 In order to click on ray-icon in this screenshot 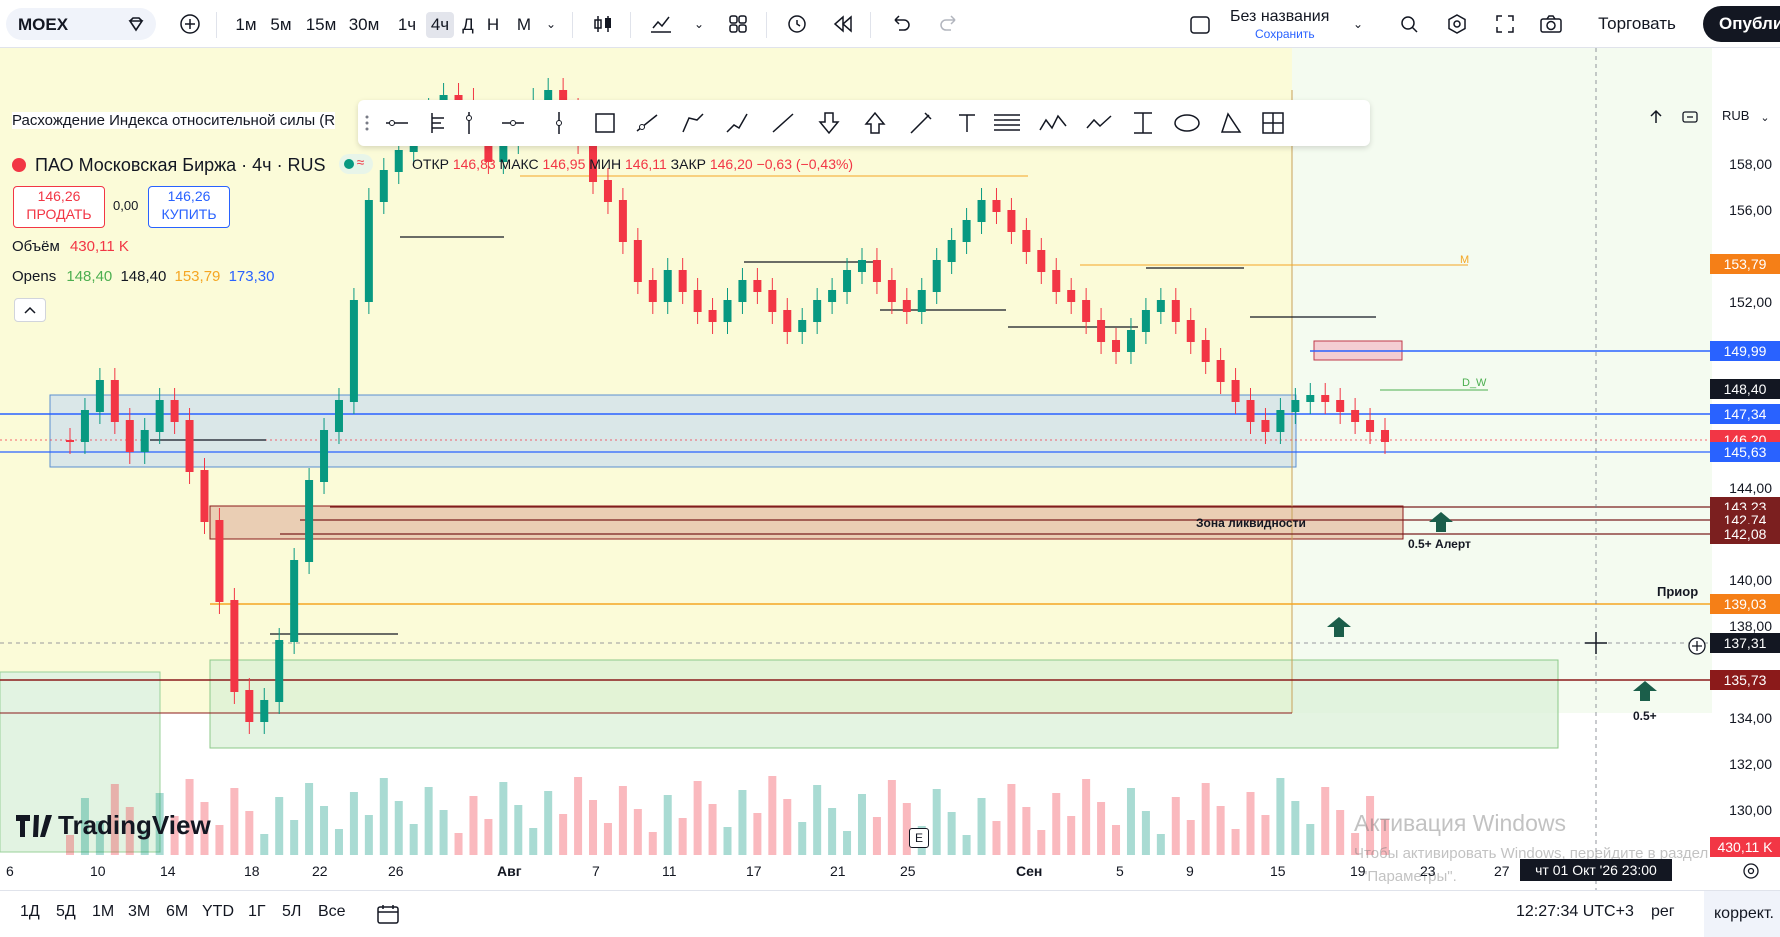, I will do `click(783, 123)`.